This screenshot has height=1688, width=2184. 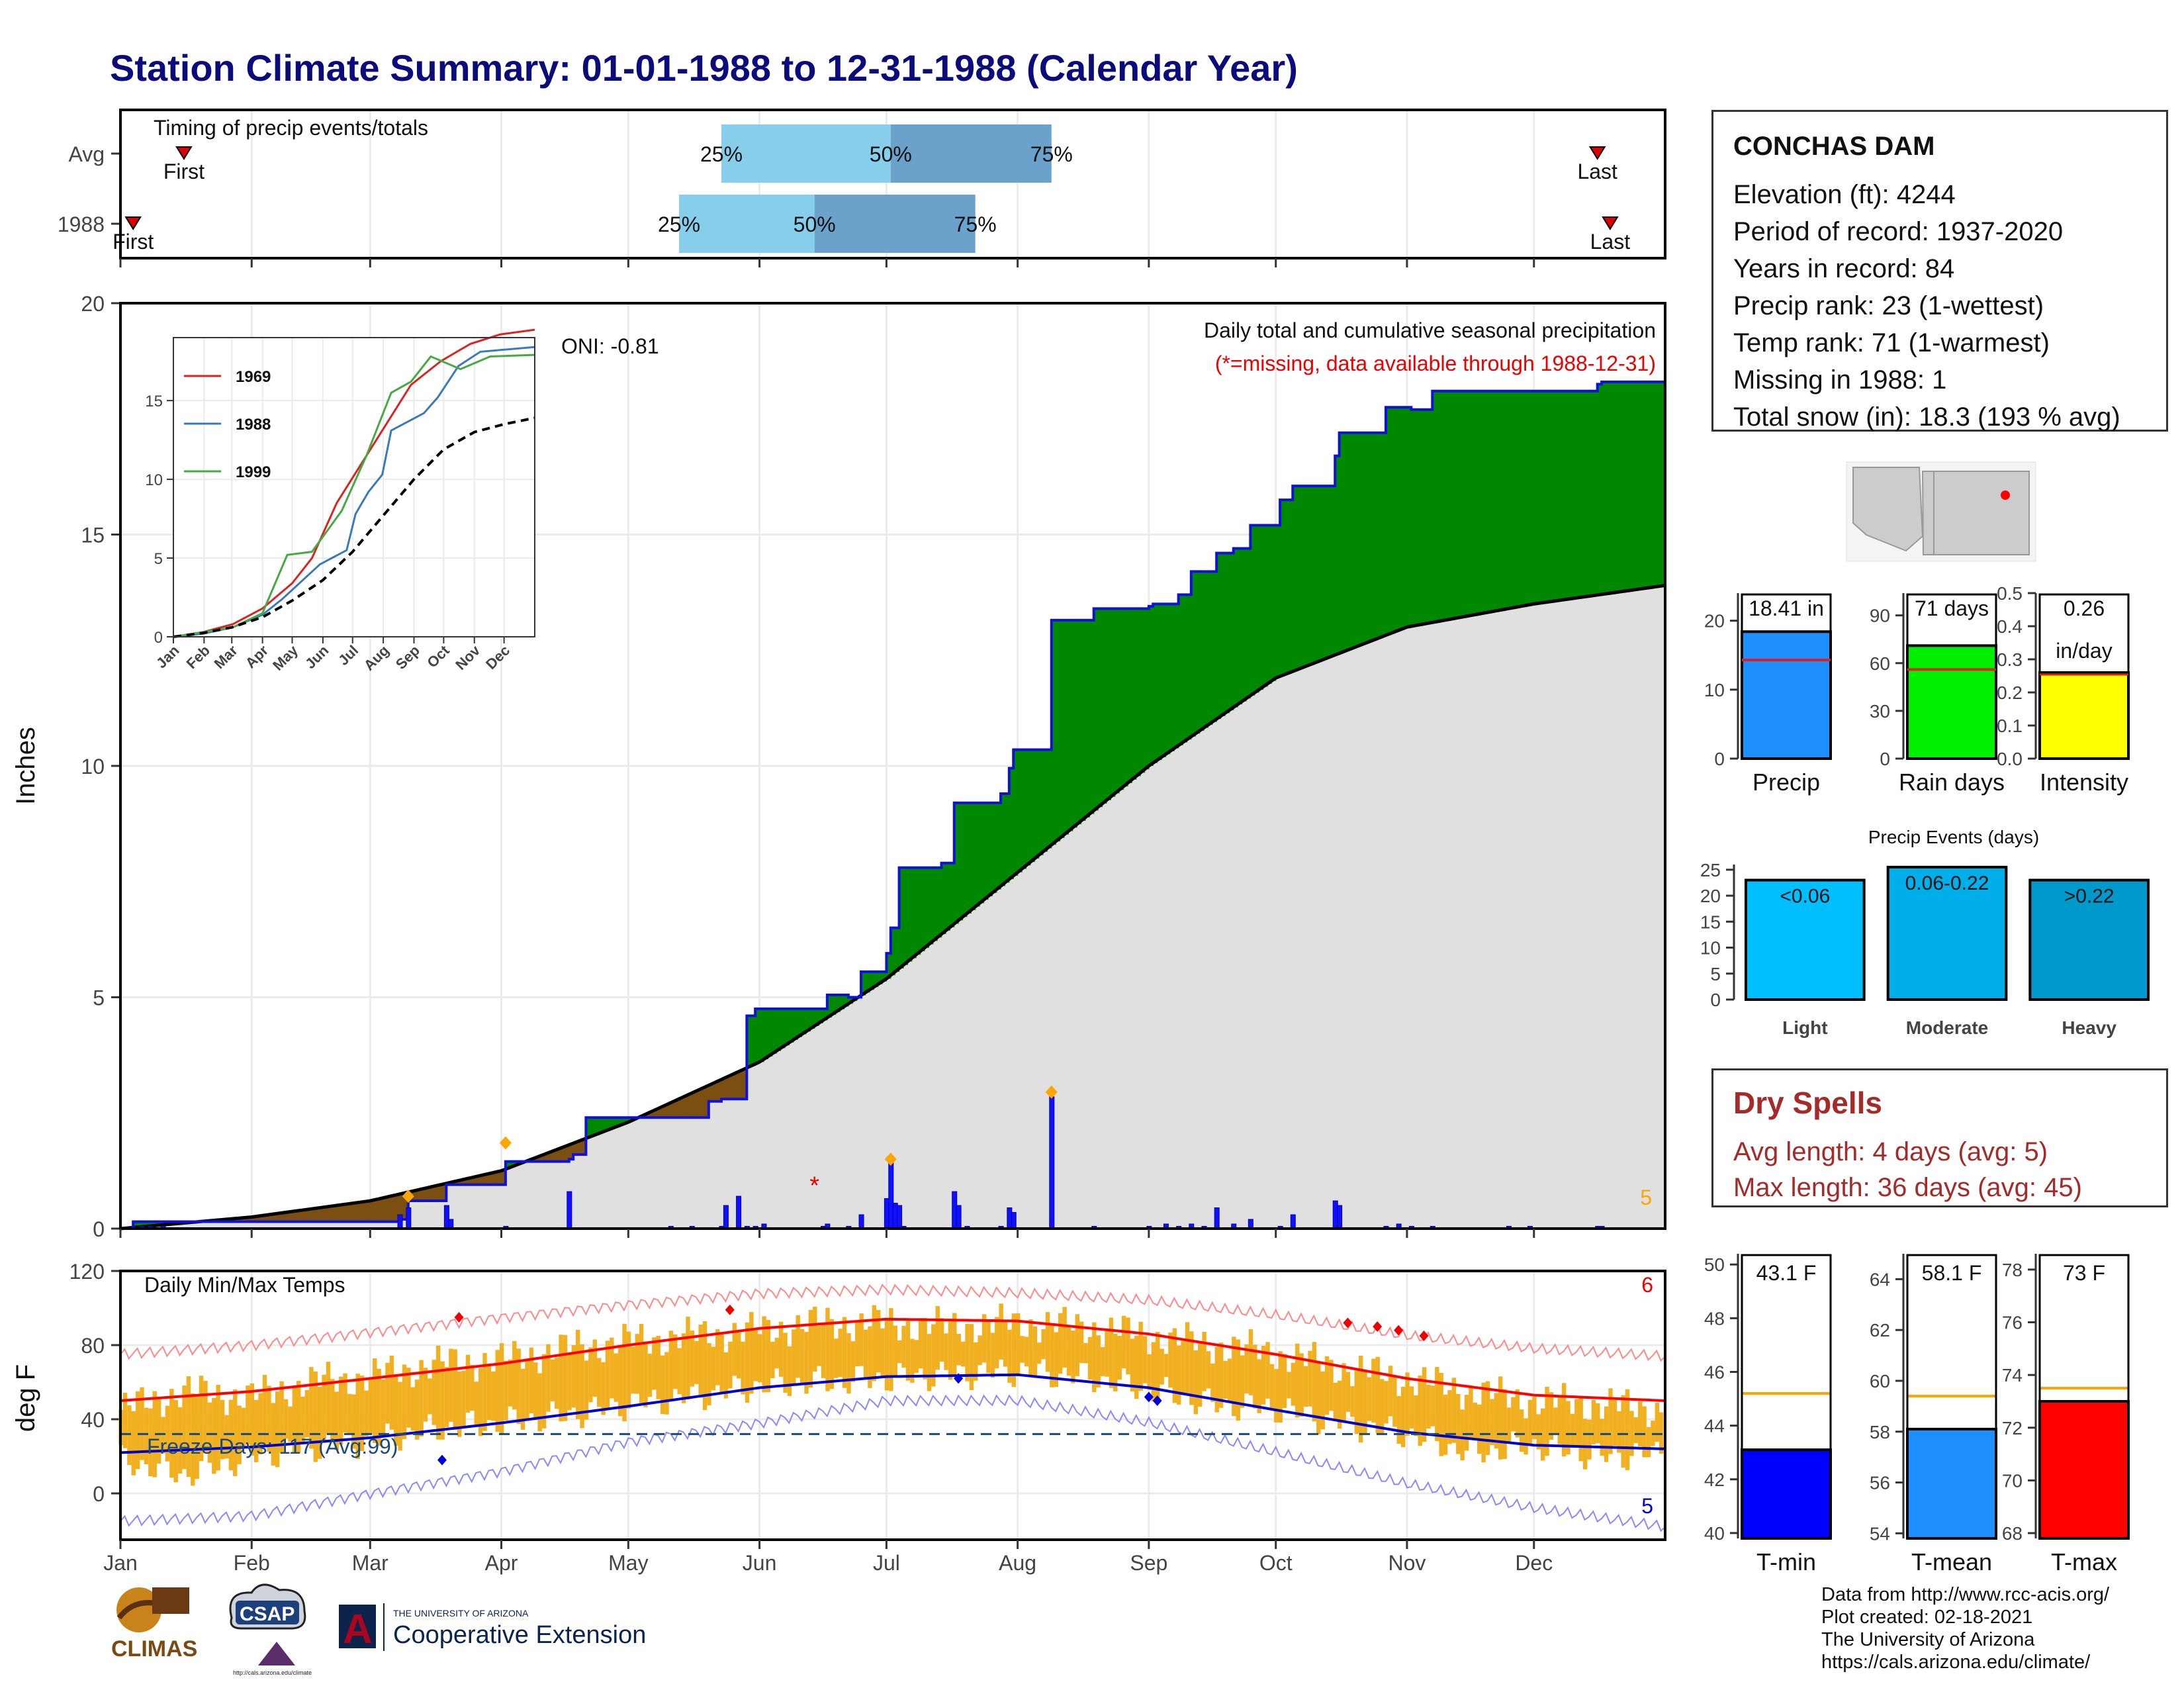 What do you see at coordinates (1947, 933) in the screenshot?
I see `events-bar` at bounding box center [1947, 933].